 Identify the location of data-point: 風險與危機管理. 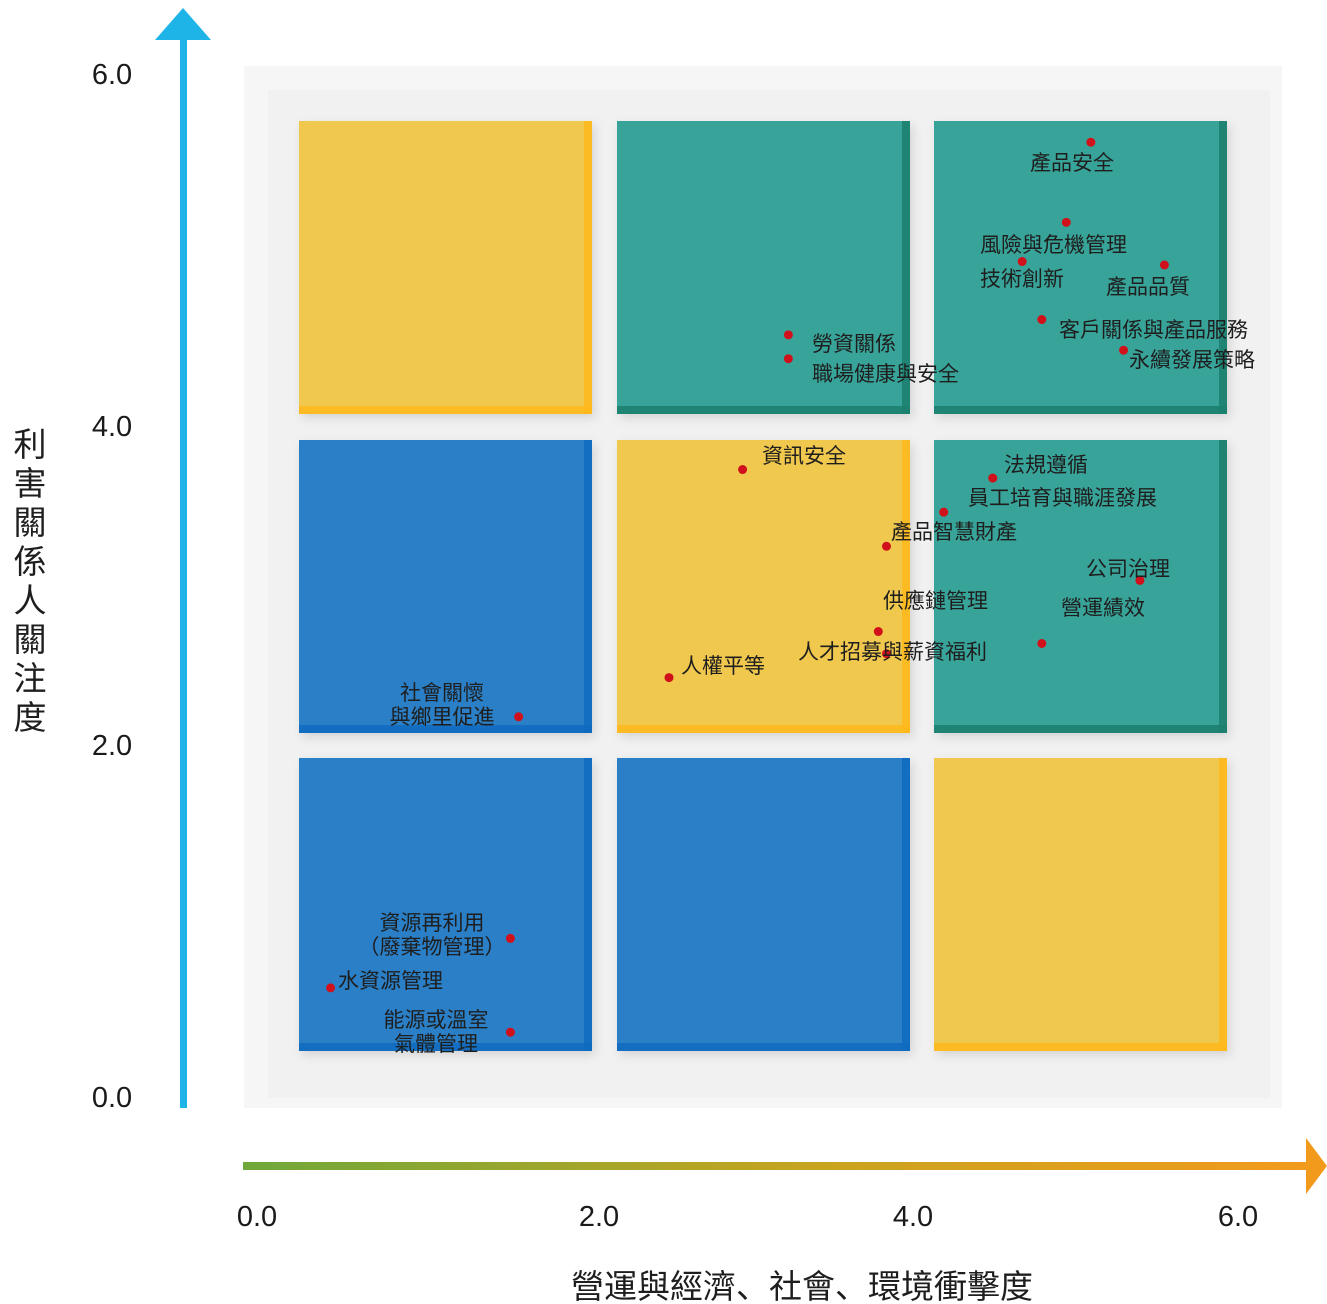
(1053, 237).